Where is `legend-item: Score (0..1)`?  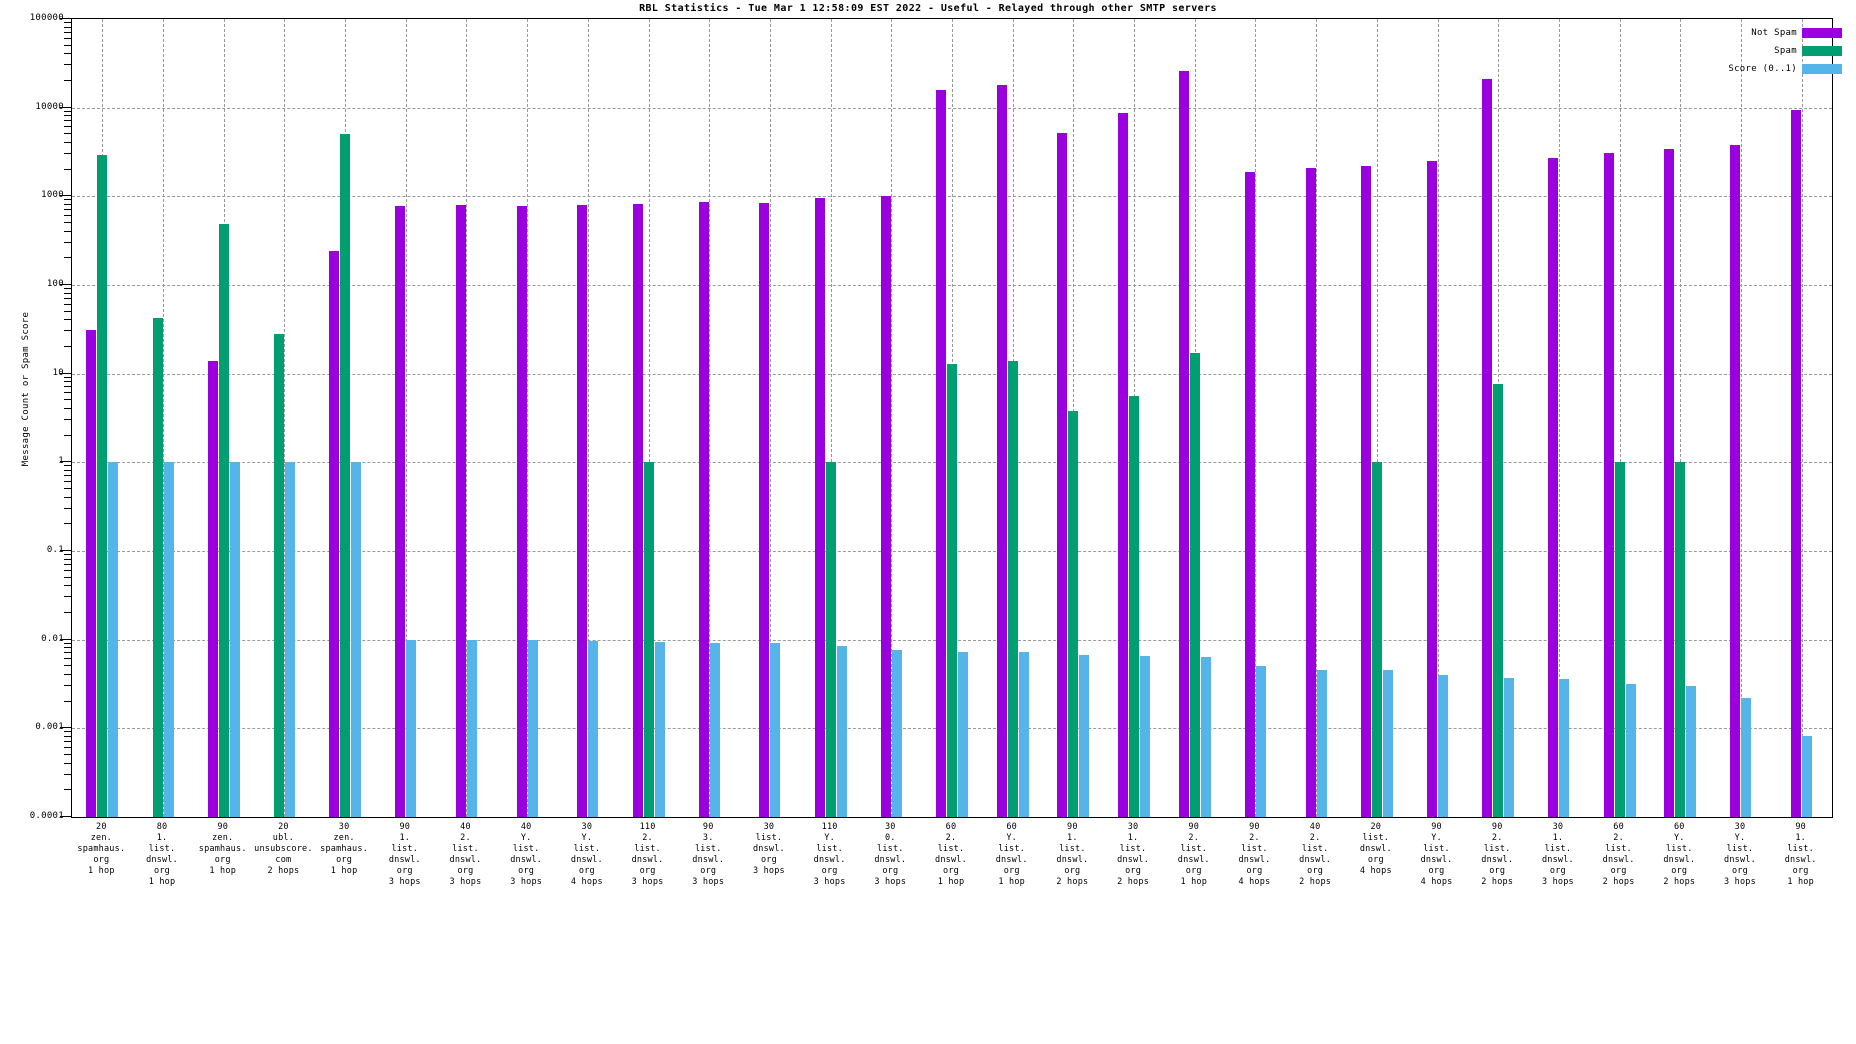 legend-item: Score (0..1) is located at coordinates (1762, 69).